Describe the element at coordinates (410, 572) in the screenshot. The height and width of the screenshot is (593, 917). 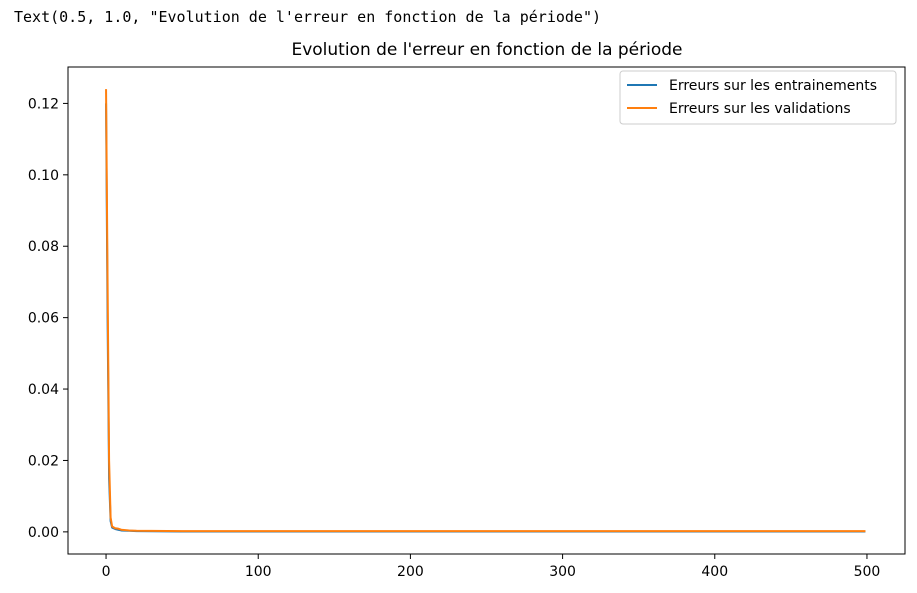
I see `x-tick-label: 200` at that location.